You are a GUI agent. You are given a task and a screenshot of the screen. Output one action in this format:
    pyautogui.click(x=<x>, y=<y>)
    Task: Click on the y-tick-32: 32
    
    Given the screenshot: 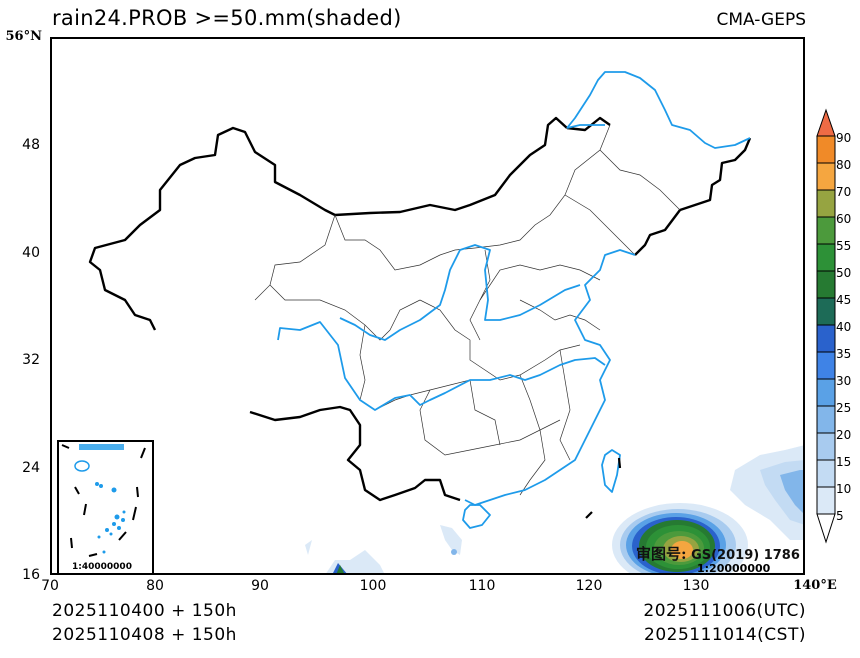 What is the action you would take?
    pyautogui.click(x=31, y=360)
    